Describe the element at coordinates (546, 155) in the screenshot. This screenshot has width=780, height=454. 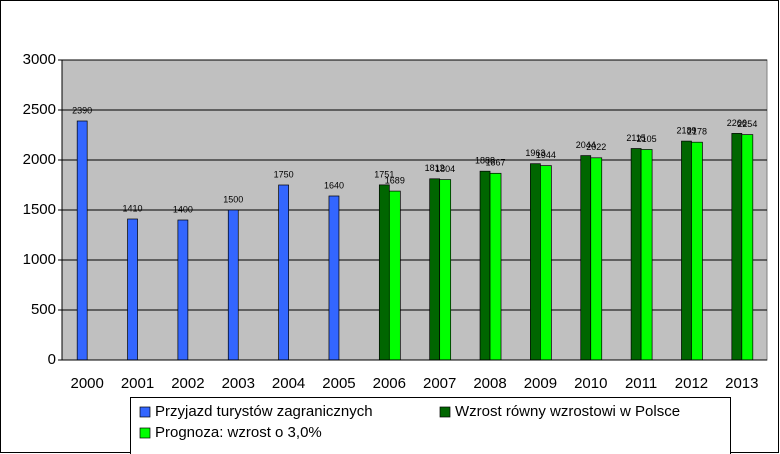
I see `data-label: 1944` at that location.